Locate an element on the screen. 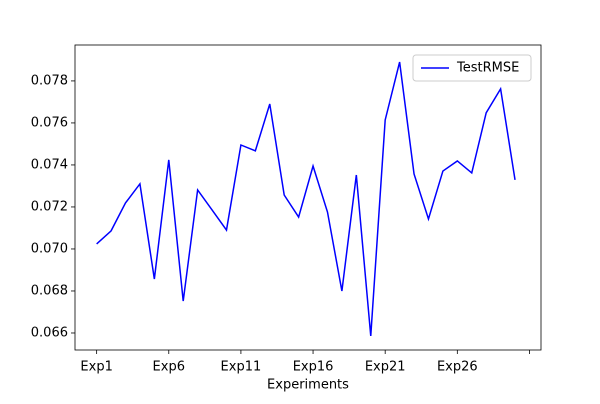 This screenshot has height=404, width=600. legend-box is located at coordinates (472, 68).